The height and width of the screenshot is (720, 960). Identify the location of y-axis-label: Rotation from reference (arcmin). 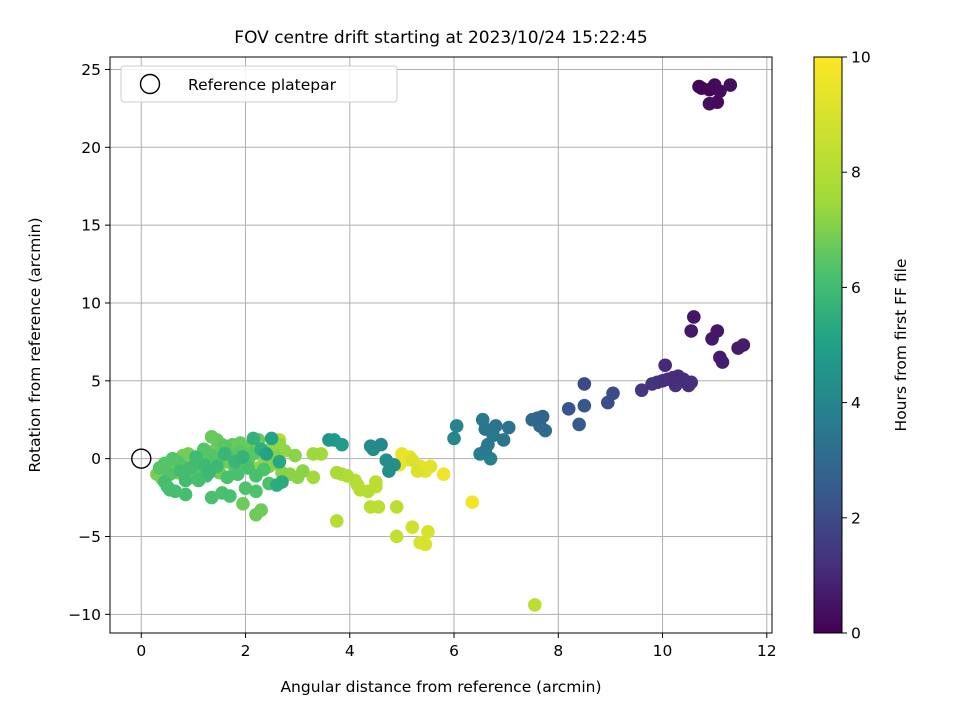
(35, 344).